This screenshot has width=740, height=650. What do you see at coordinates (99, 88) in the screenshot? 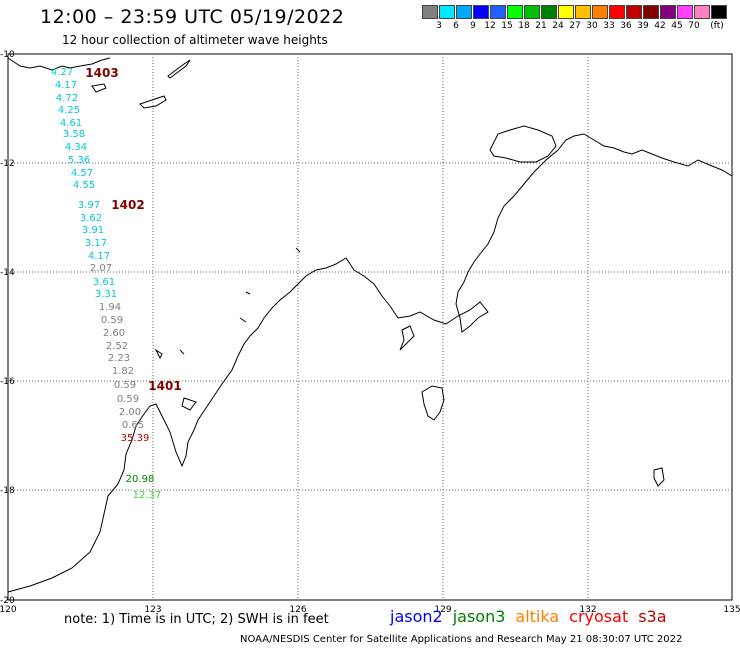
I see `island-small-a` at bounding box center [99, 88].